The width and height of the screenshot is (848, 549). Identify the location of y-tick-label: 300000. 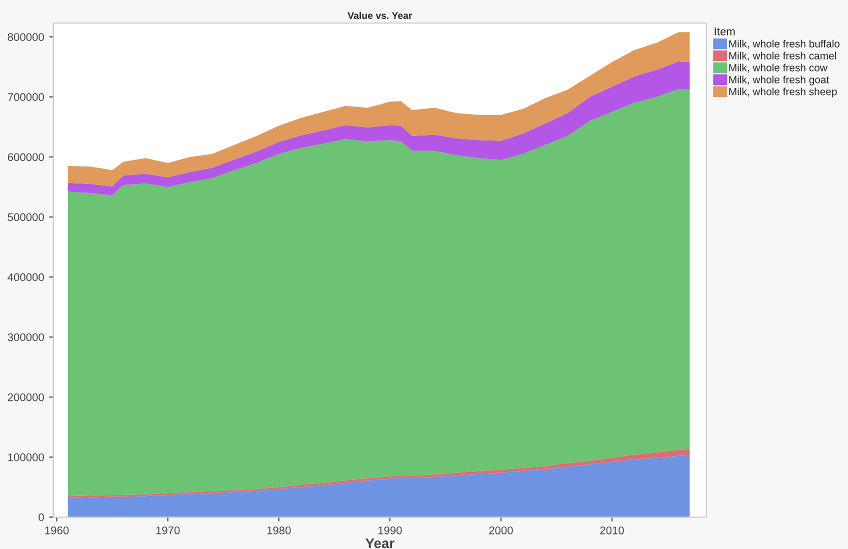
(26, 337).